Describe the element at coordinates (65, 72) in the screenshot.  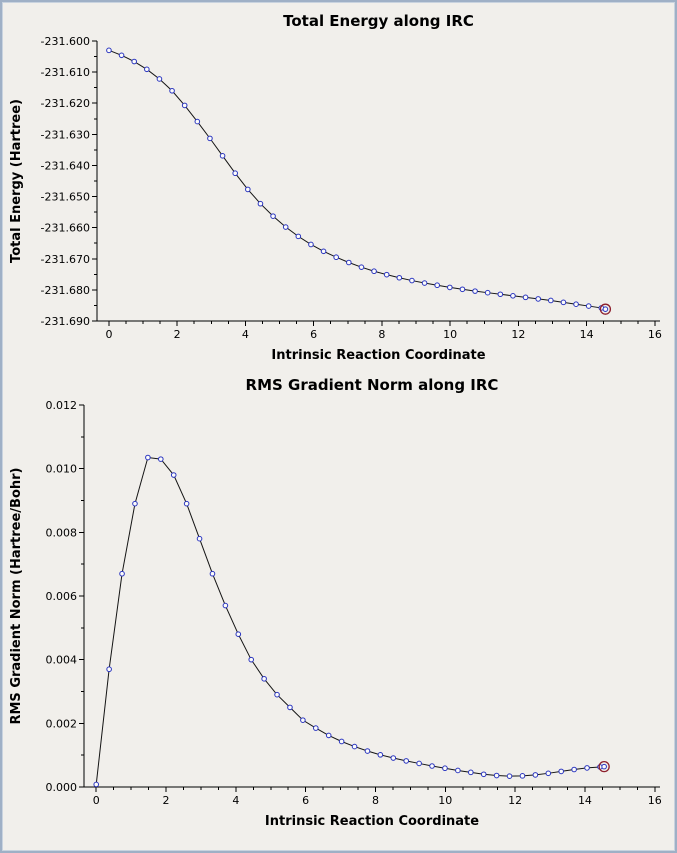
I see `y-tick-label: -231.610` at that location.